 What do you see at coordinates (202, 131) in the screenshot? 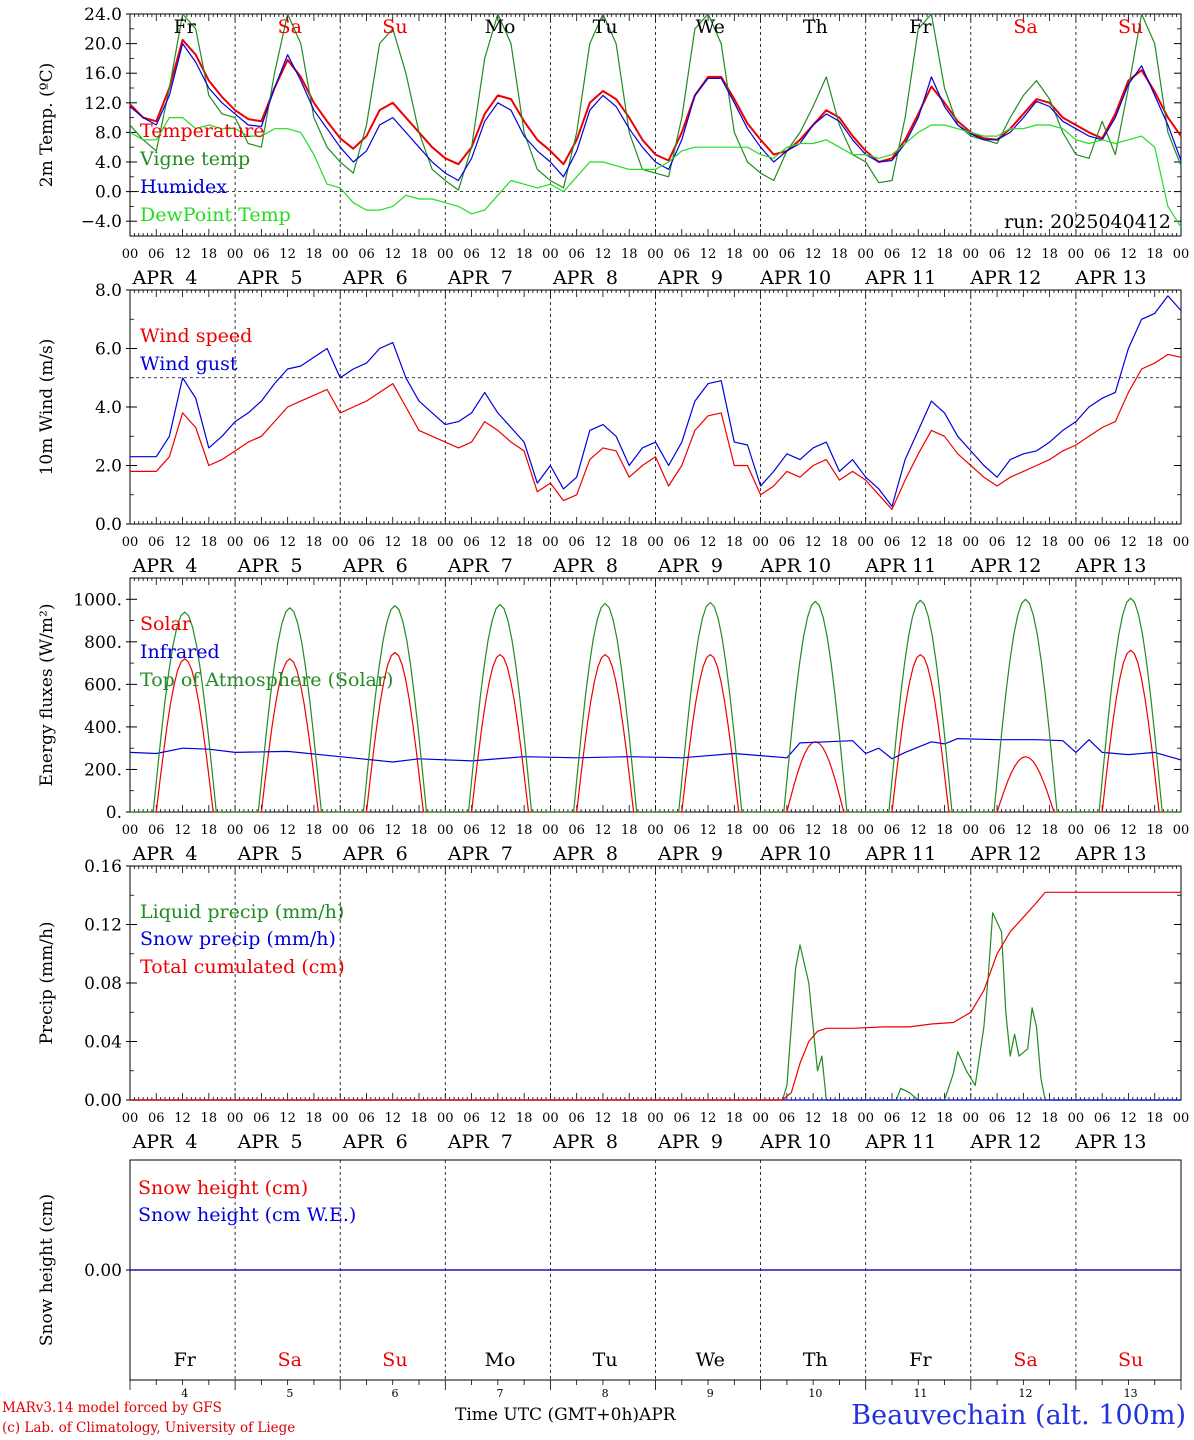
I see `legend-entry: Temperature` at bounding box center [202, 131].